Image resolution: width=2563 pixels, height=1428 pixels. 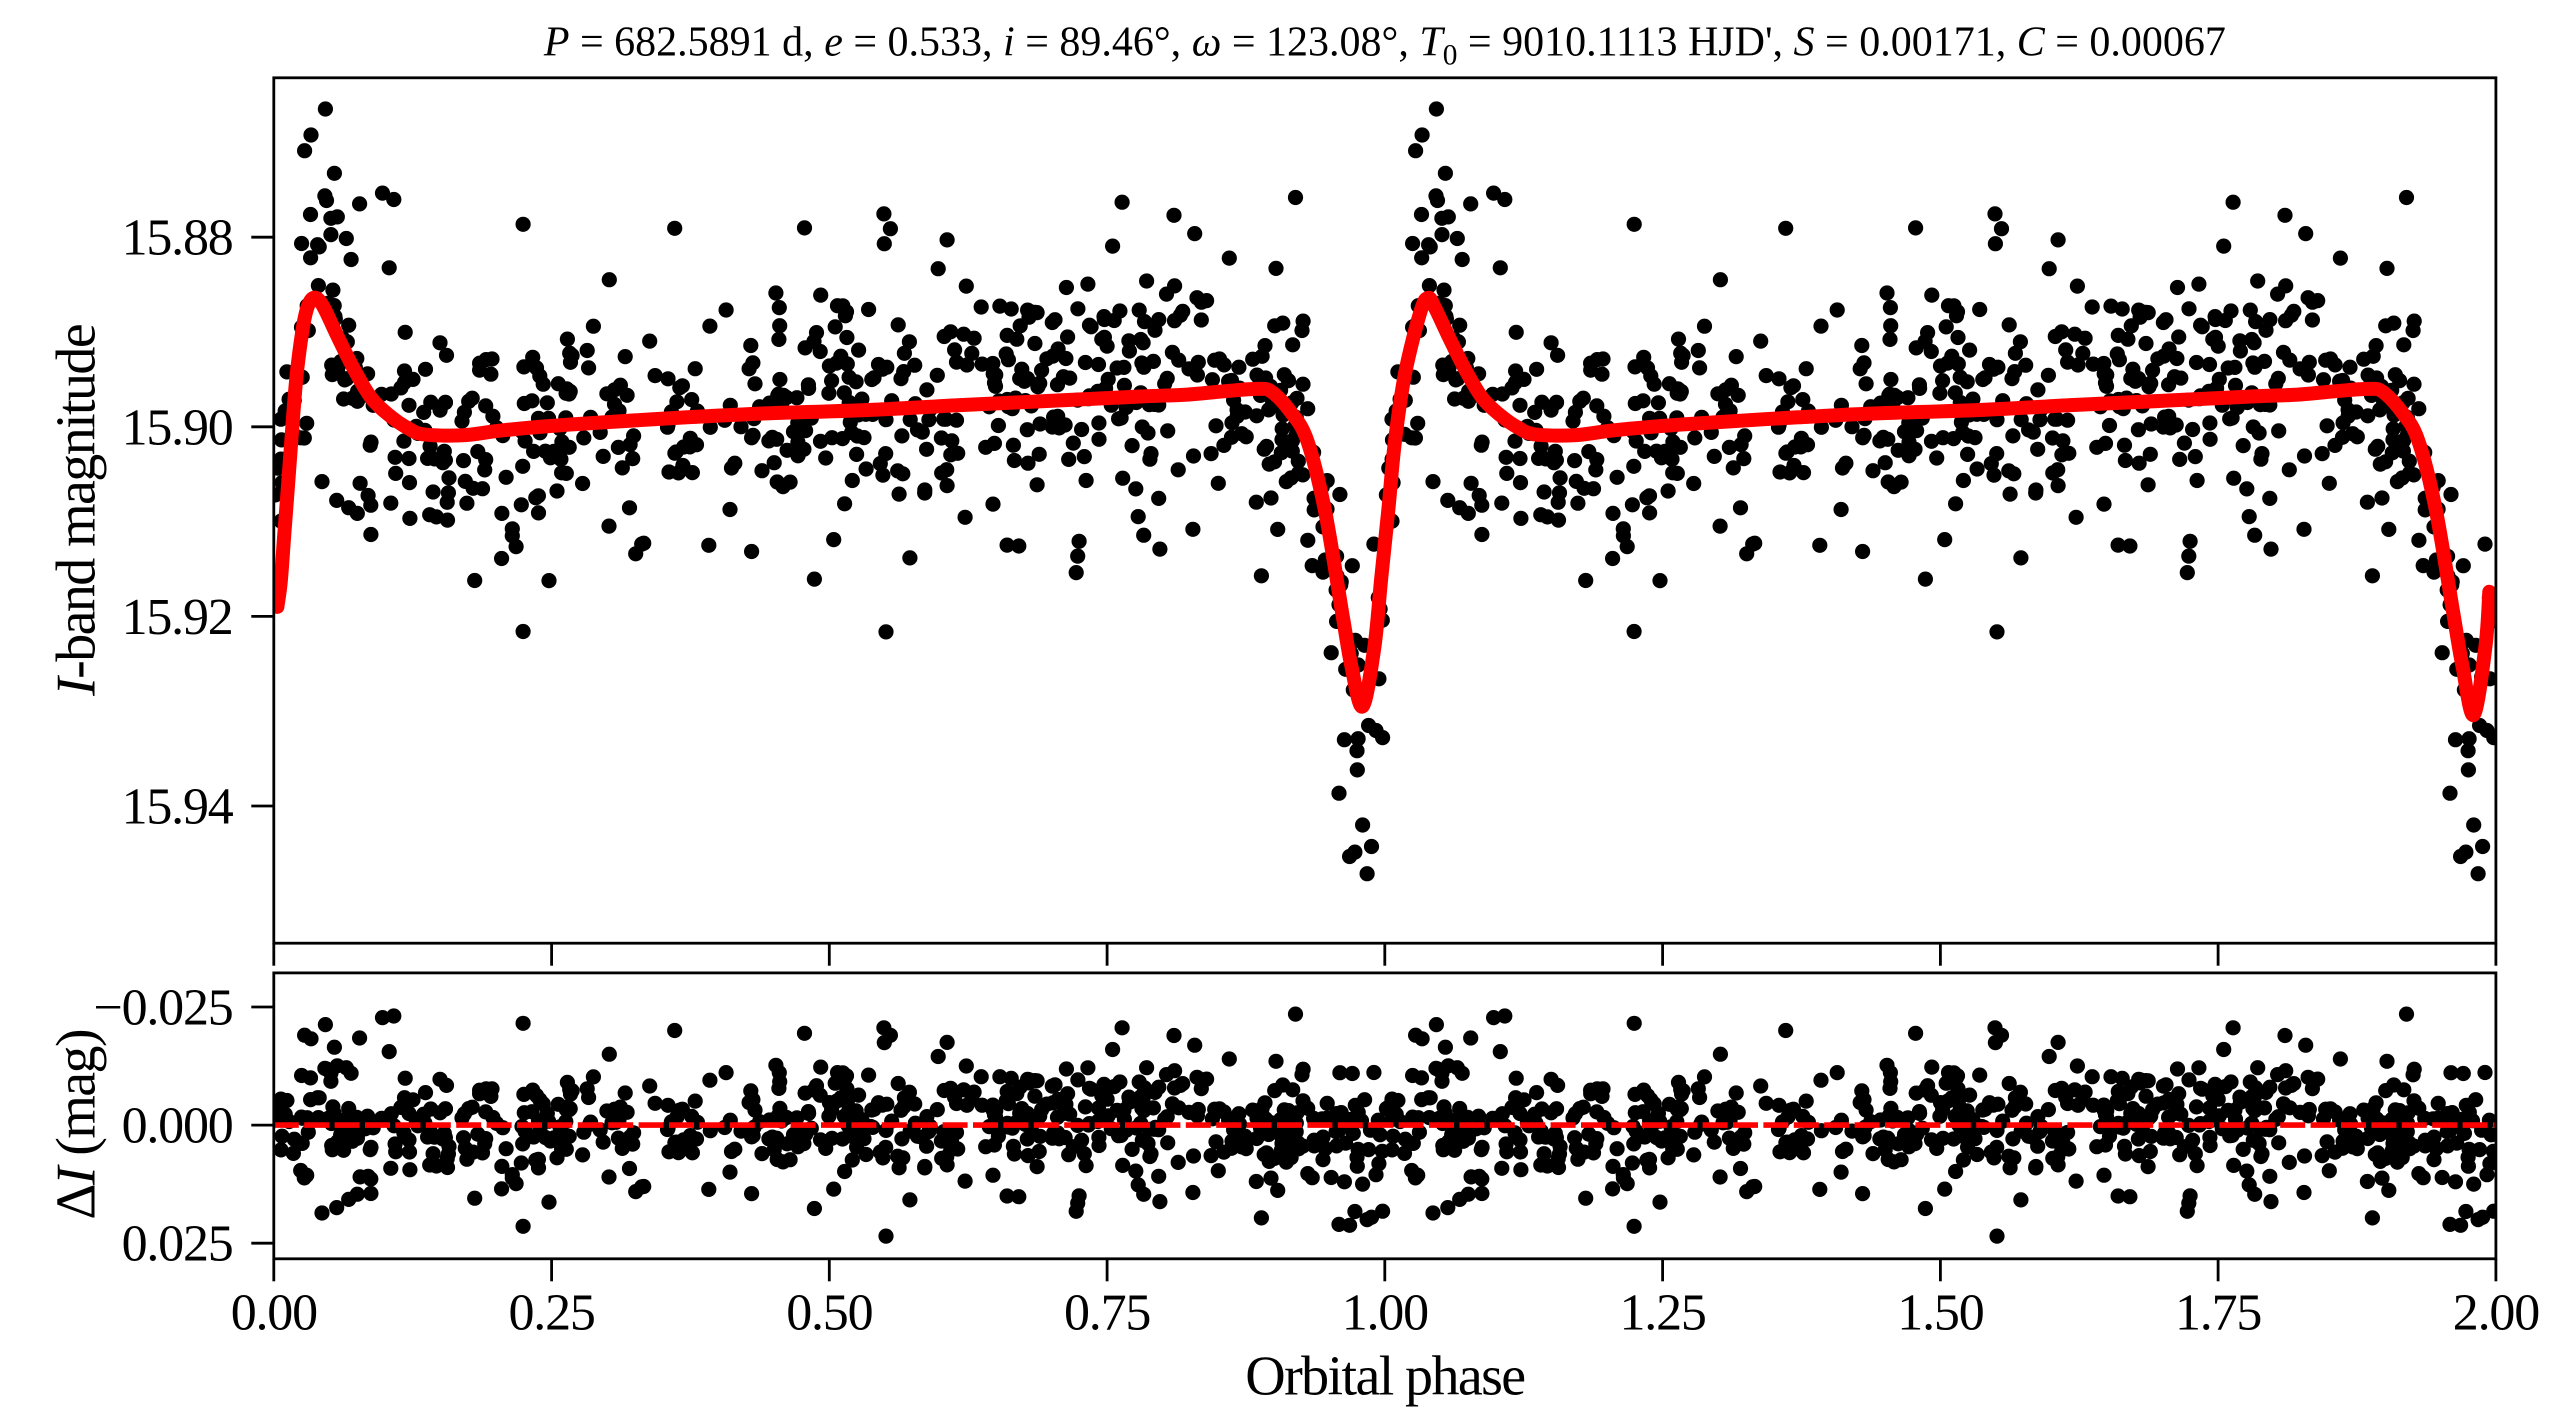 What do you see at coordinates (177, 238) in the screenshot?
I see `svg-text: 15.88` at bounding box center [177, 238].